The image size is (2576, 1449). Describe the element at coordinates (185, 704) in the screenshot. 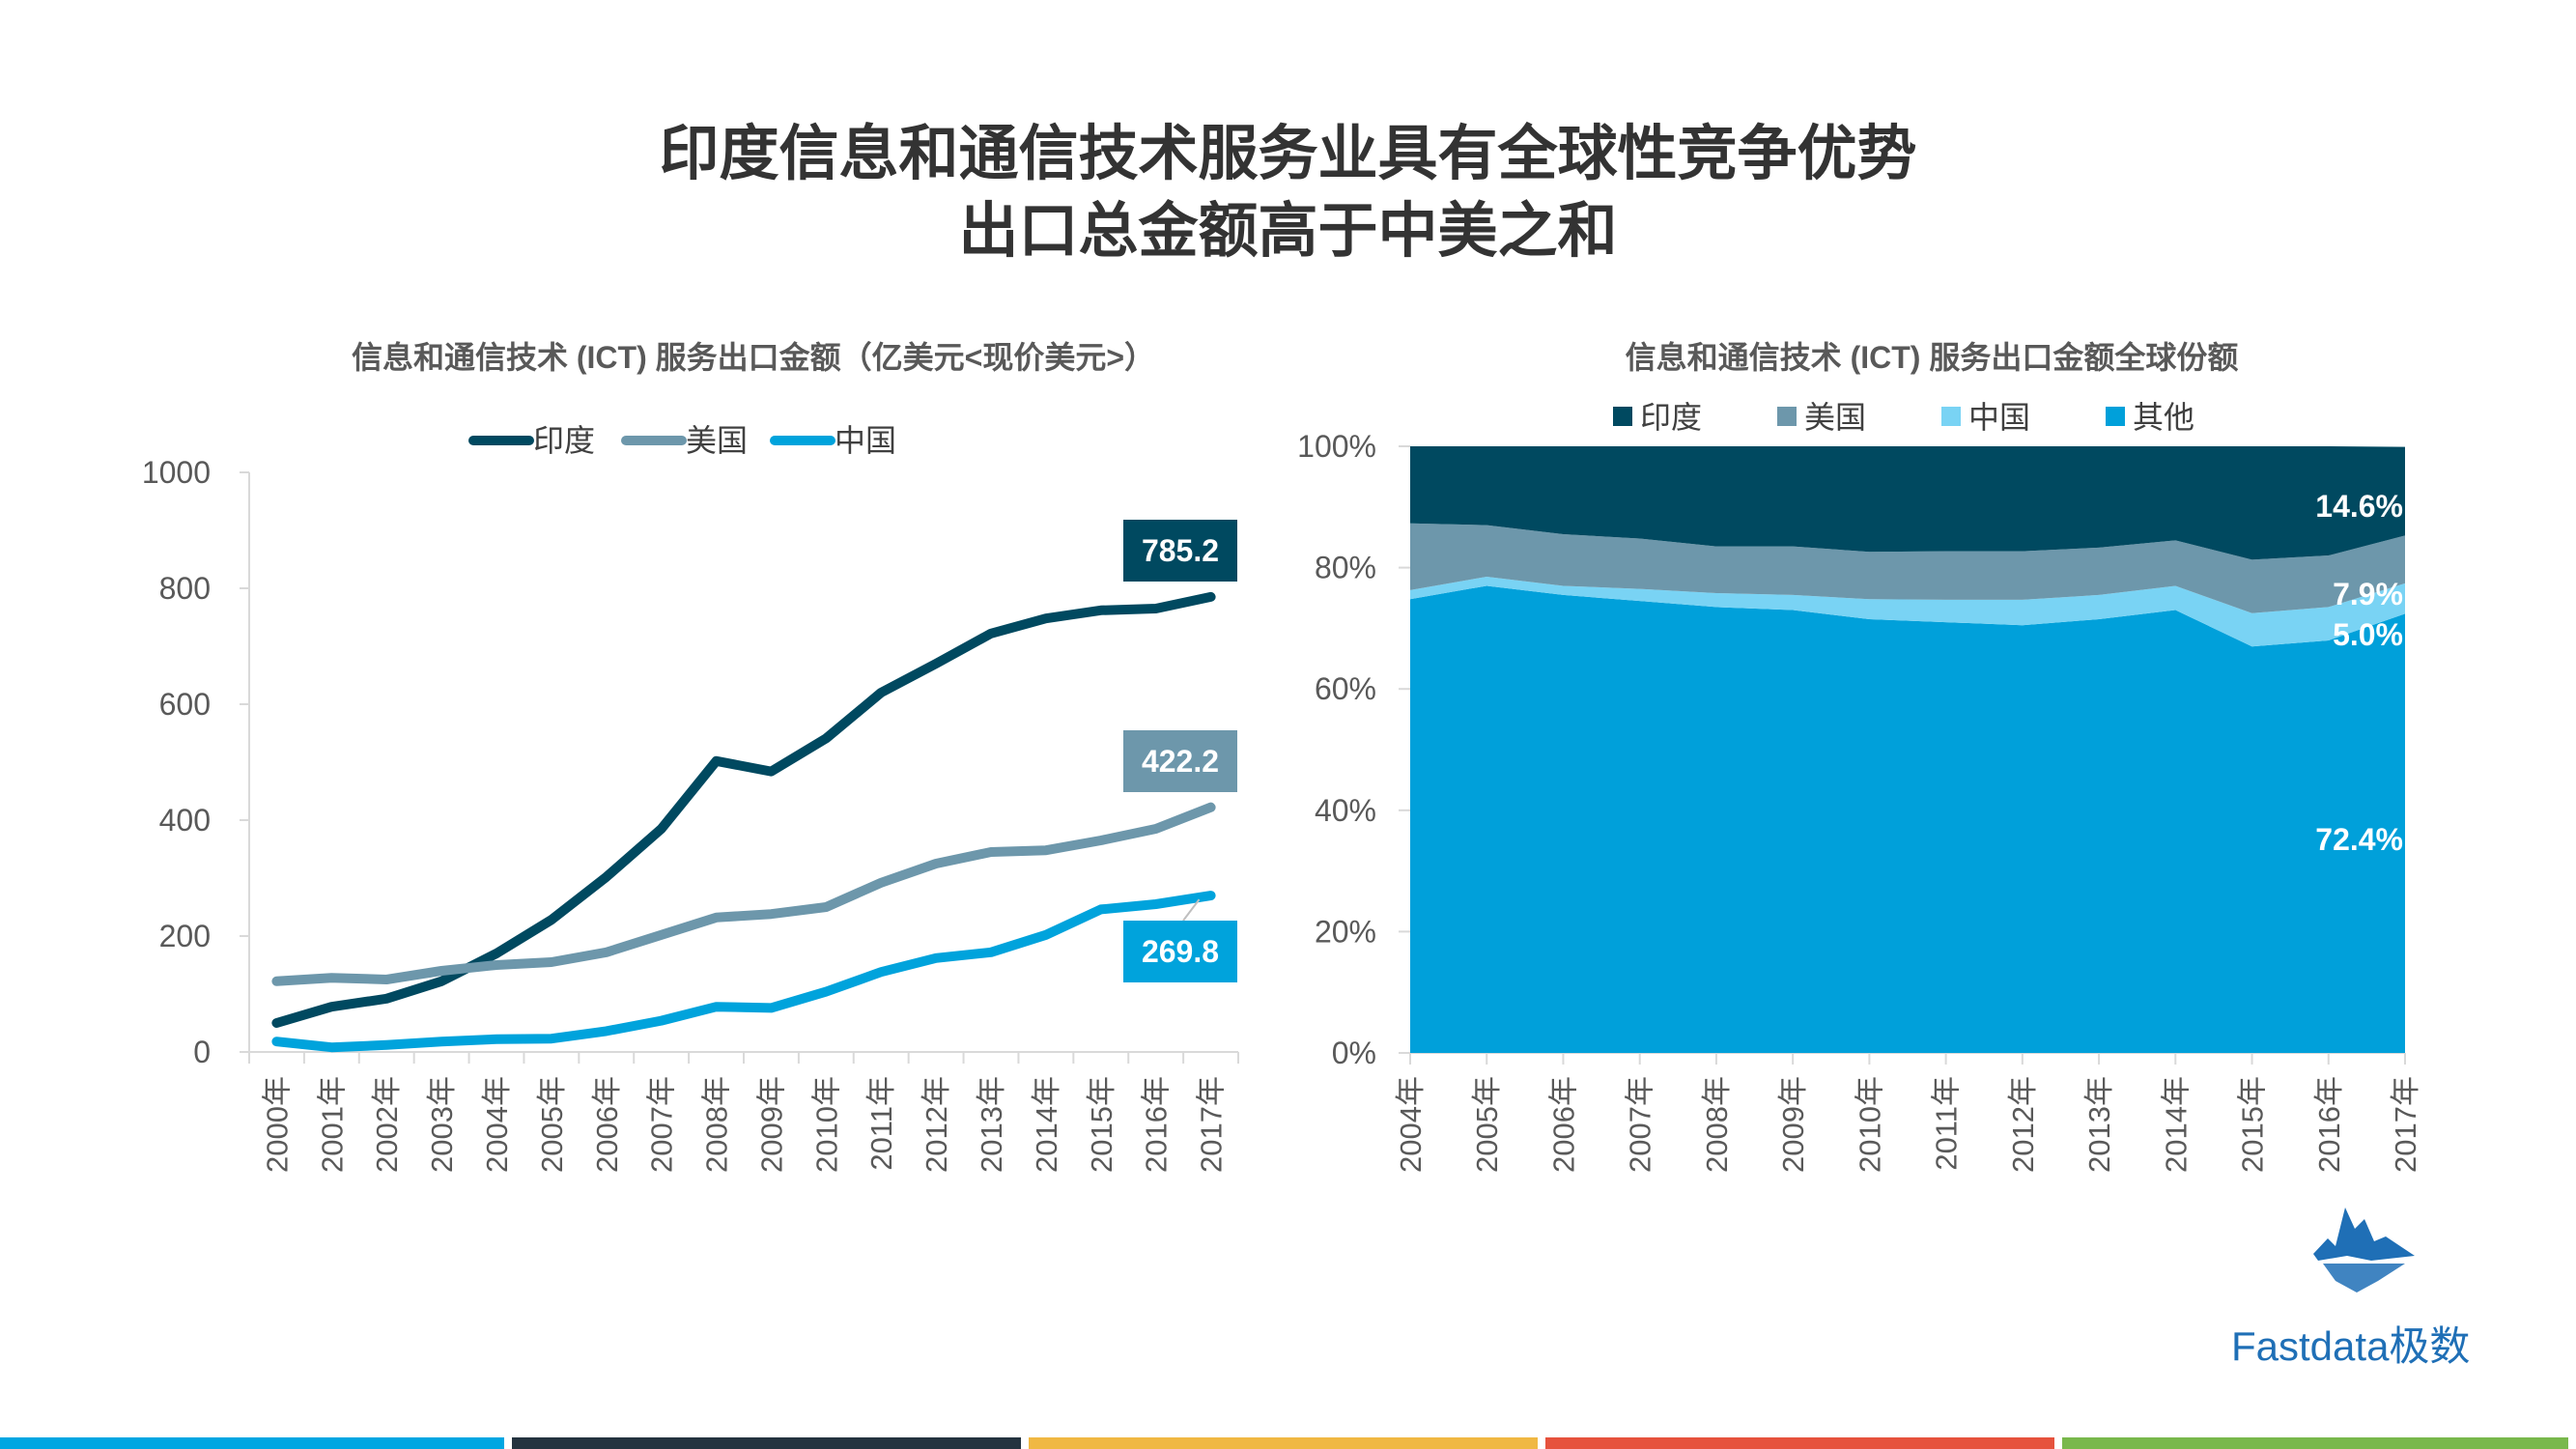

I see `y-tick-label: 600` at that location.